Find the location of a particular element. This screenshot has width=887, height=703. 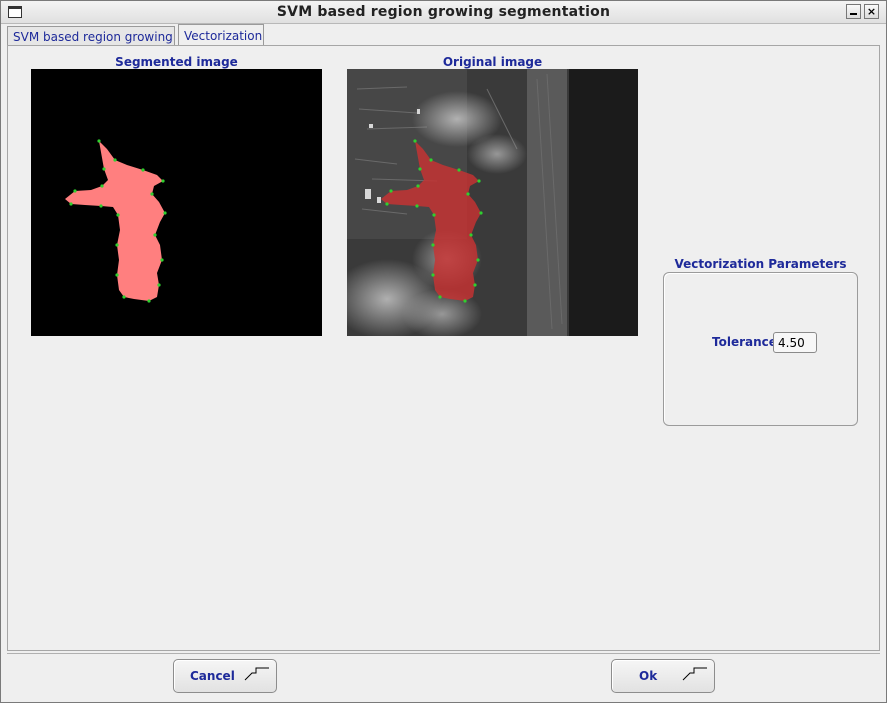

original-image is located at coordinates (492, 202).